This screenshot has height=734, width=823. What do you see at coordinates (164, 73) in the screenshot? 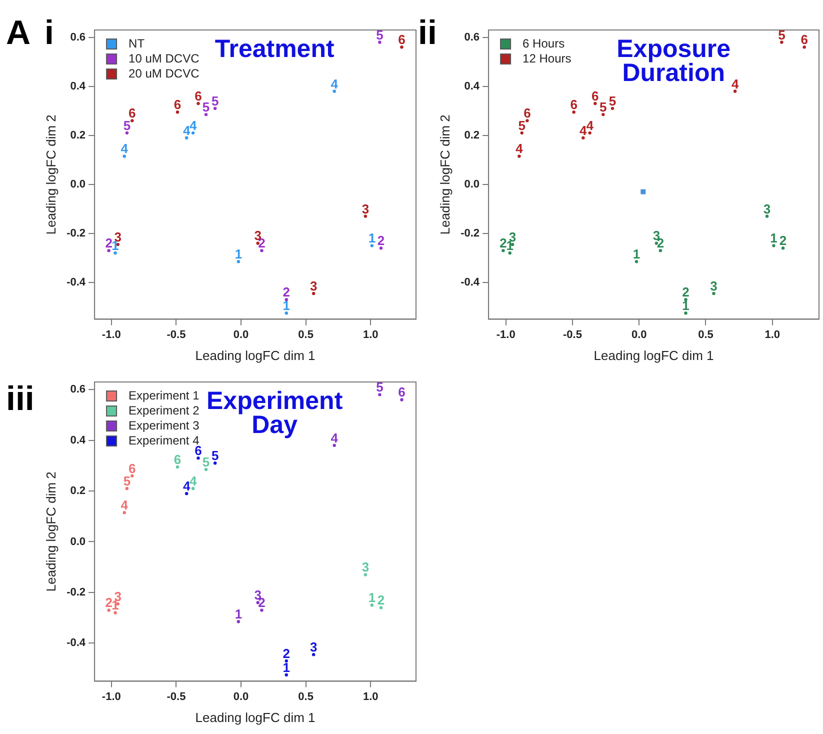
I see `legend-label: 20 uM DCVC` at bounding box center [164, 73].